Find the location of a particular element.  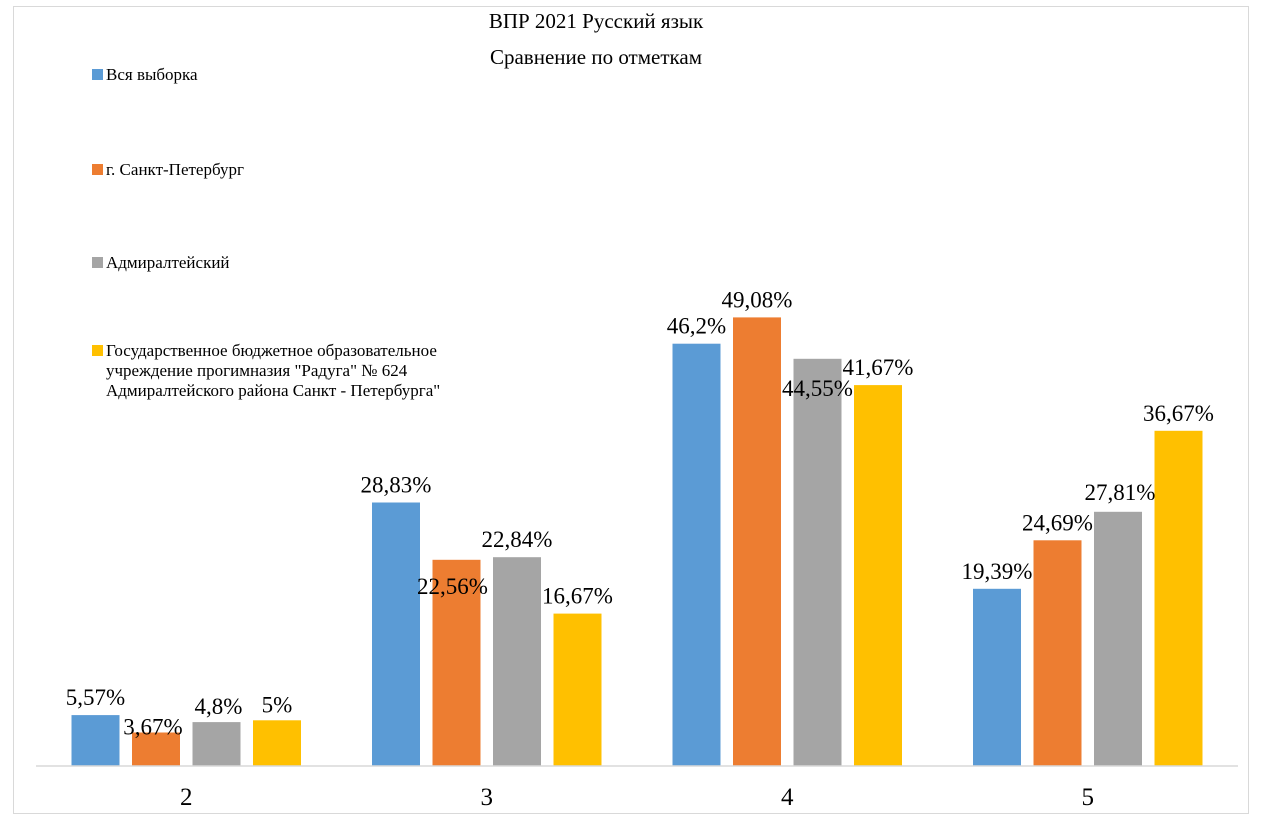

data-label: 22,56% is located at coordinates (452, 586).